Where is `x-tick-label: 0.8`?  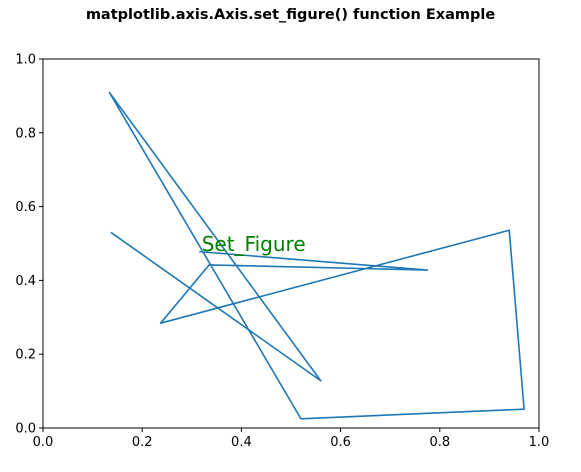 x-tick-label: 0.8 is located at coordinates (439, 442).